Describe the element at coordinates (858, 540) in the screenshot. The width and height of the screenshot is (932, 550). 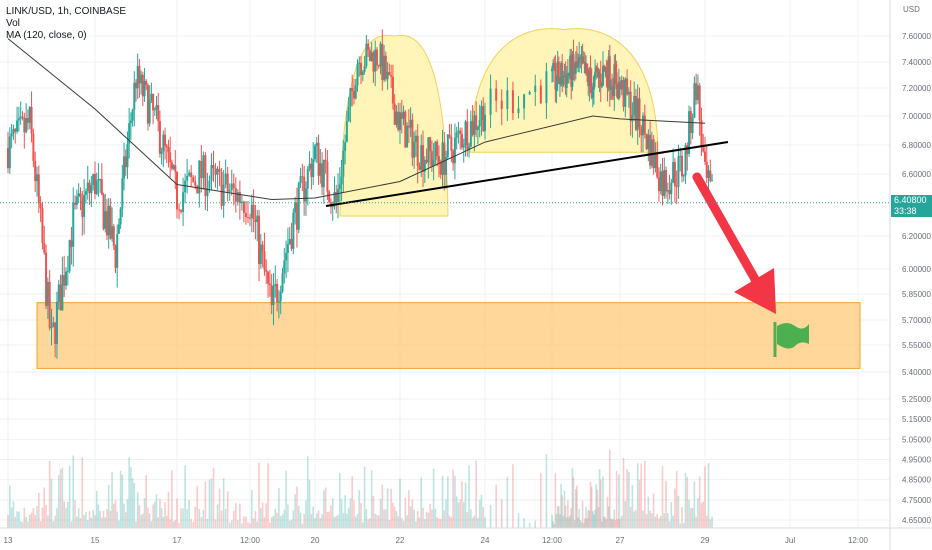
I see `time-tick-label: 12:00` at that location.